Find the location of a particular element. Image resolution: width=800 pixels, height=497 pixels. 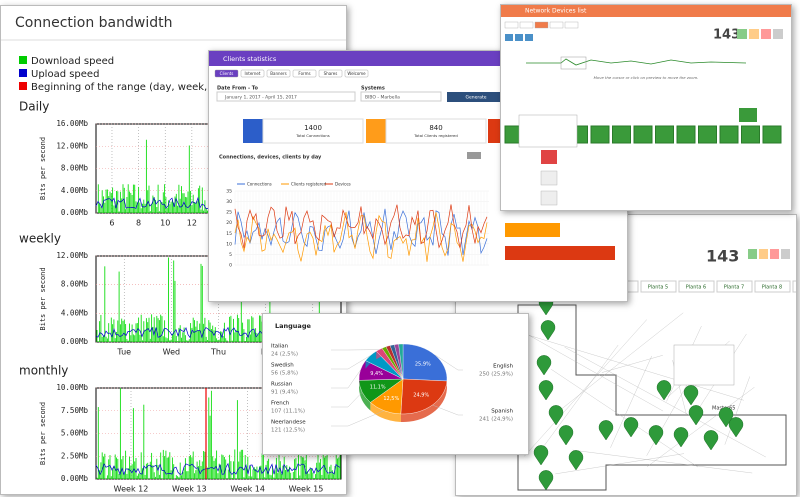

legend-label: Connections is located at coordinates (259, 184).